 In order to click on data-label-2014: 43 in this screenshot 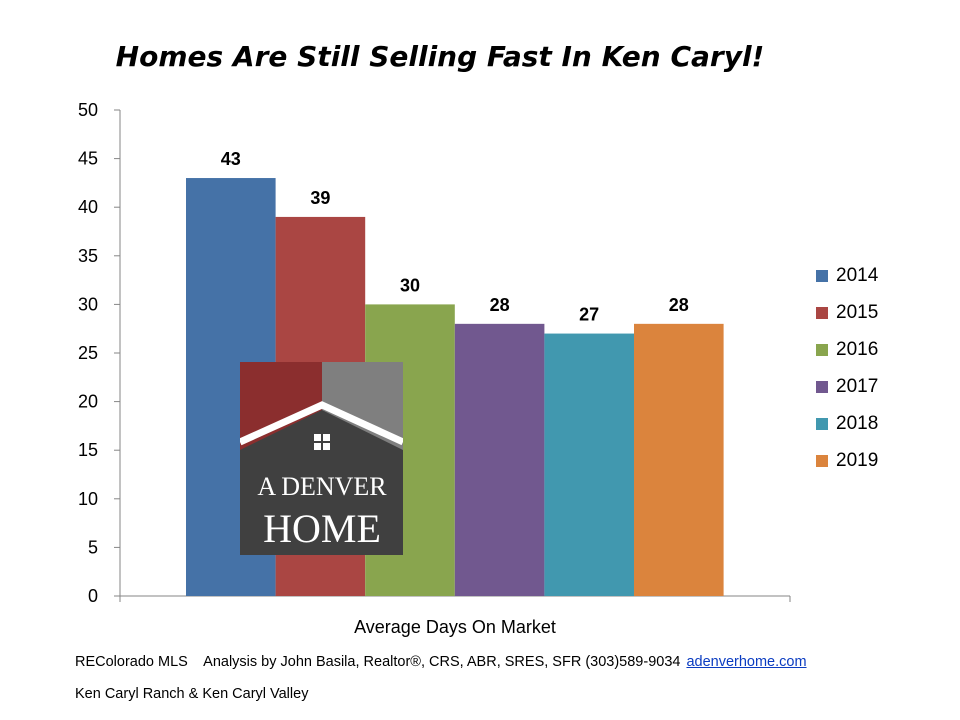, I will do `click(231, 159)`.